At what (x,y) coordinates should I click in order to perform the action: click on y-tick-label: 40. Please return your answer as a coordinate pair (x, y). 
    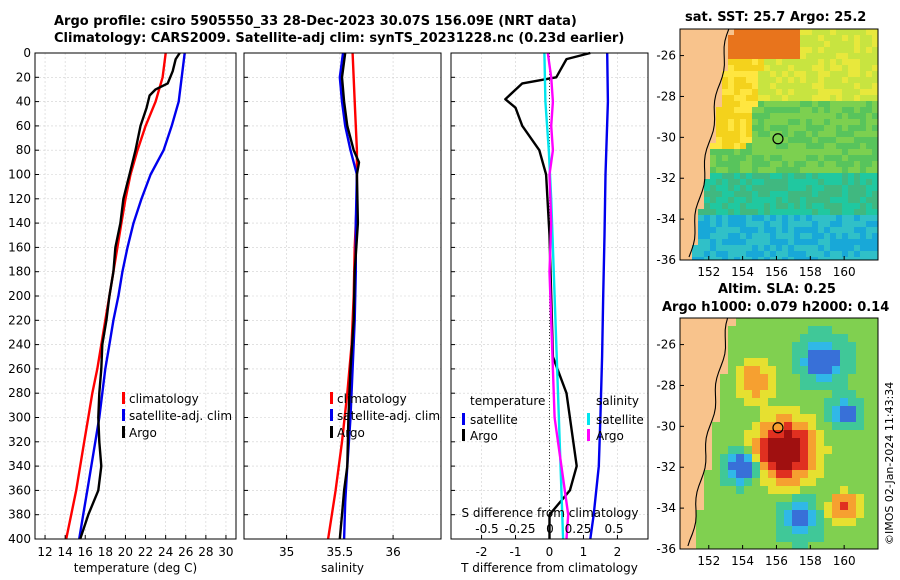
    Looking at the image, I should click on (23, 102).